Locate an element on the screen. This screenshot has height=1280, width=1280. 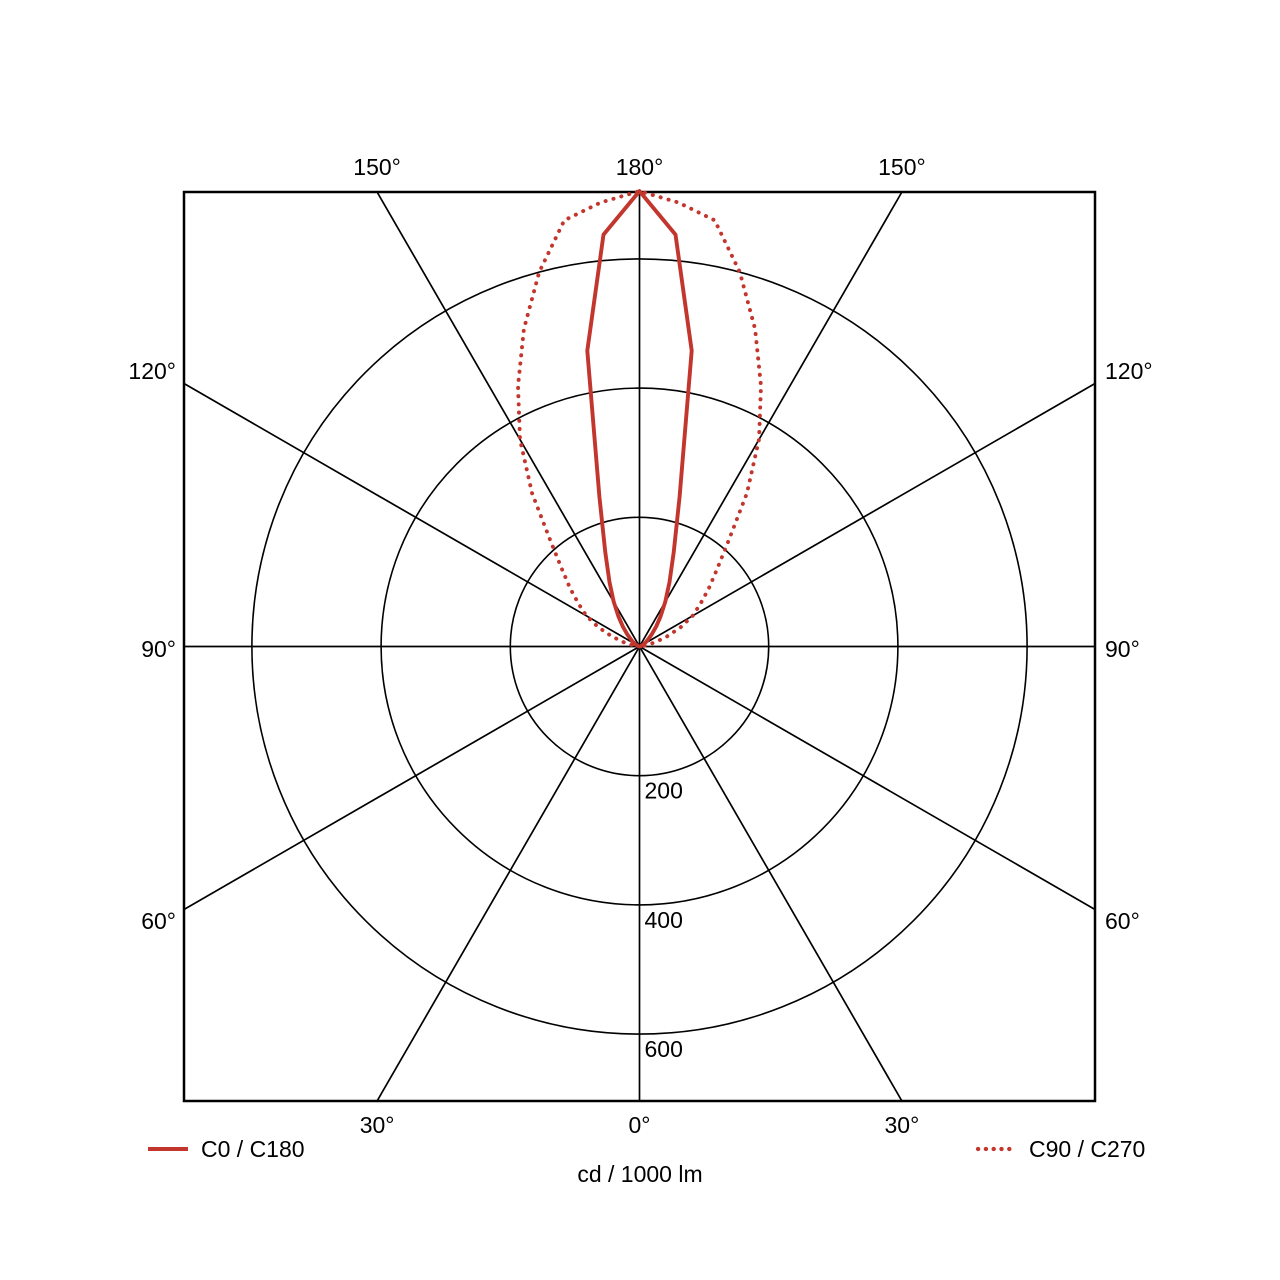
legend-item-c0-c180: C0 / C180 is located at coordinates (226, 1149).